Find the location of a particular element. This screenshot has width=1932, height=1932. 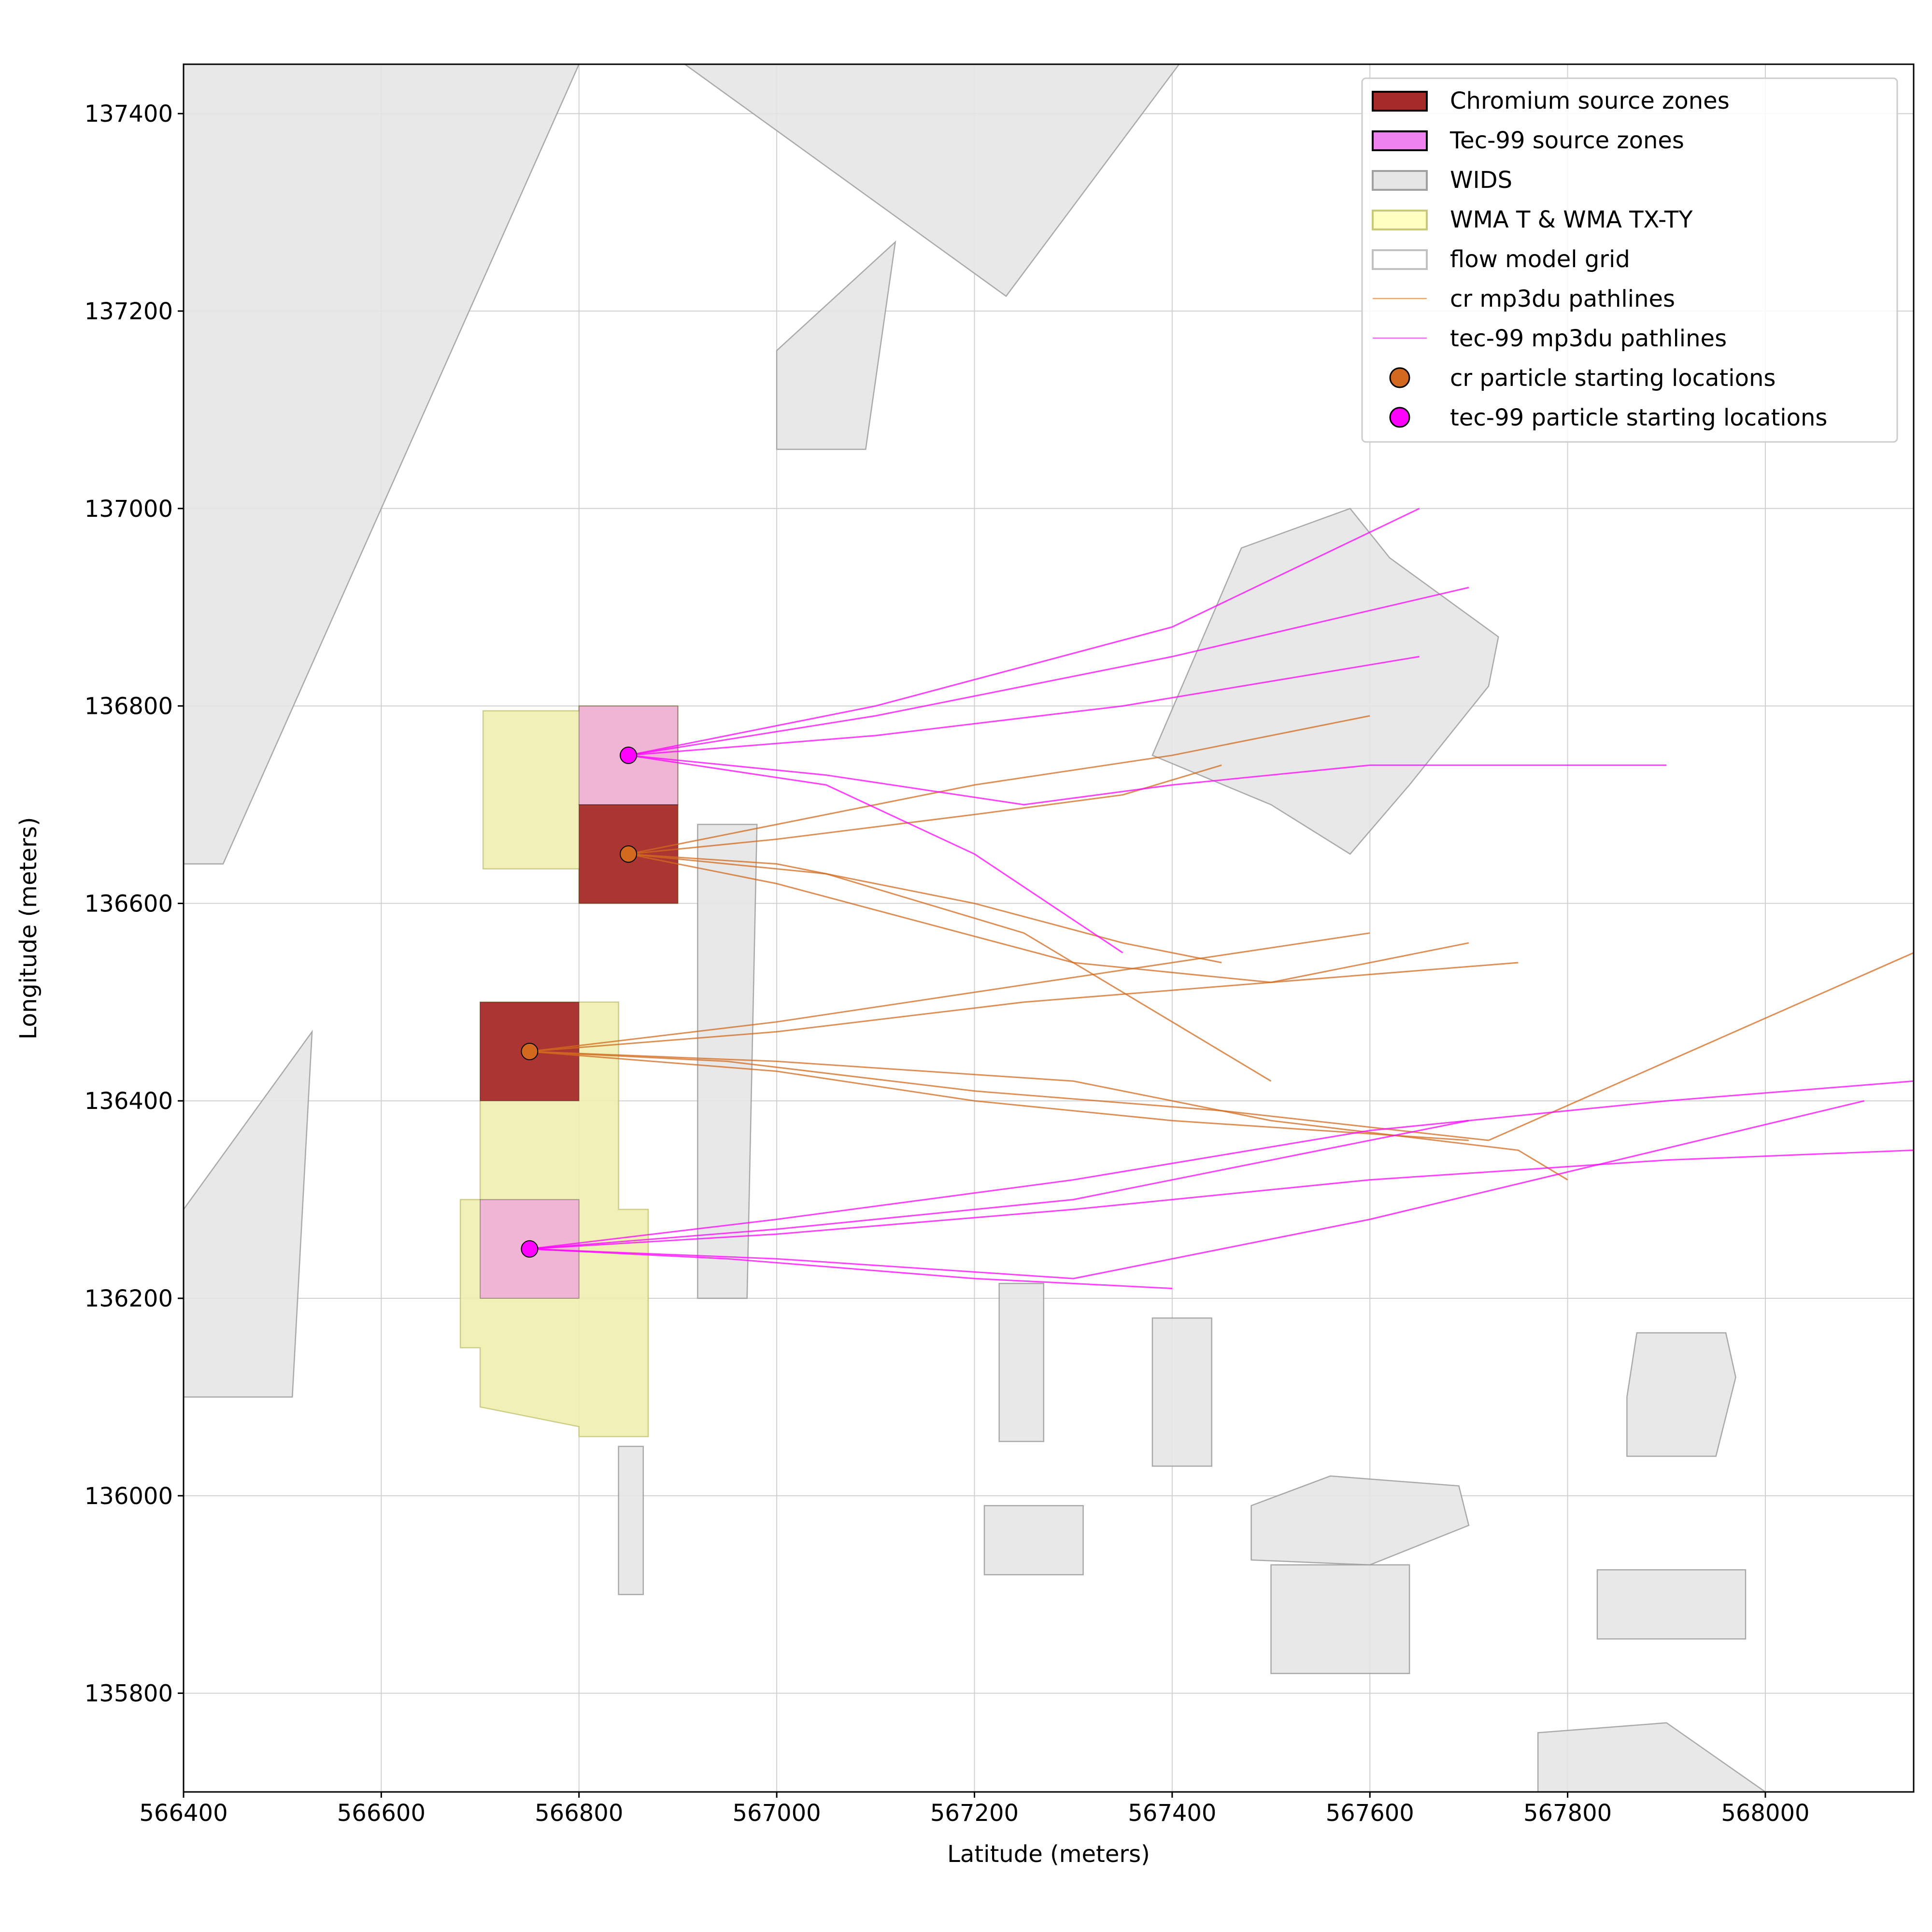

x-tick-label: 566800 is located at coordinates (579, 1813).